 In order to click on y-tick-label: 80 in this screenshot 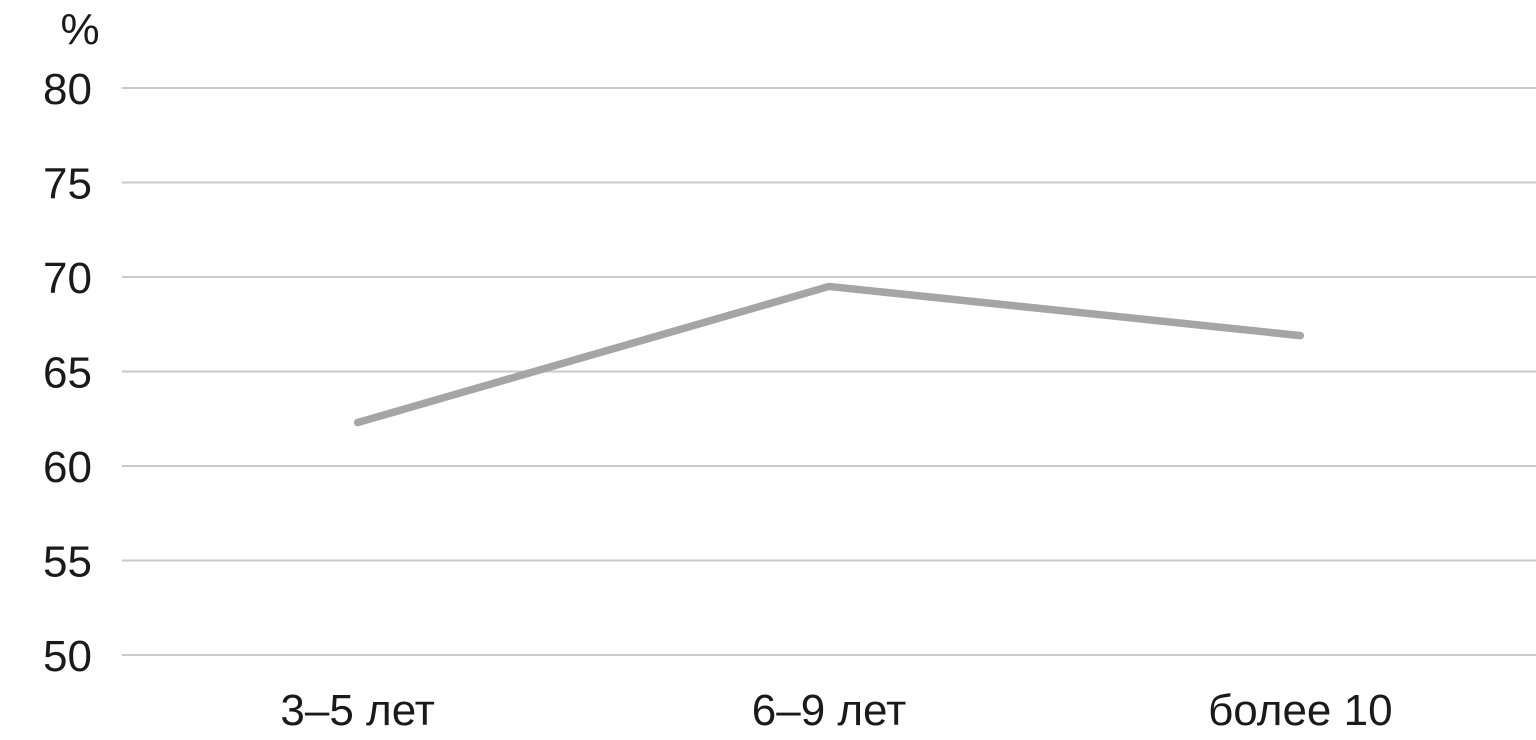, I will do `click(67, 89)`.